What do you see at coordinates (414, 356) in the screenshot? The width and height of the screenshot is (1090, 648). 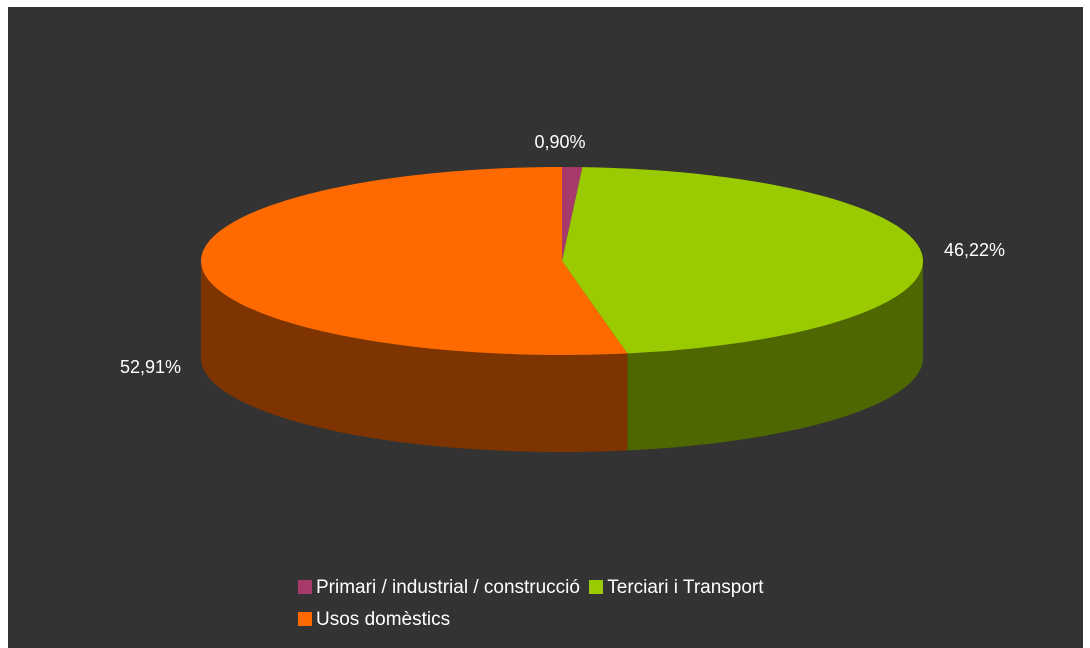 I see `pie-side-usos-dome-stics` at bounding box center [414, 356].